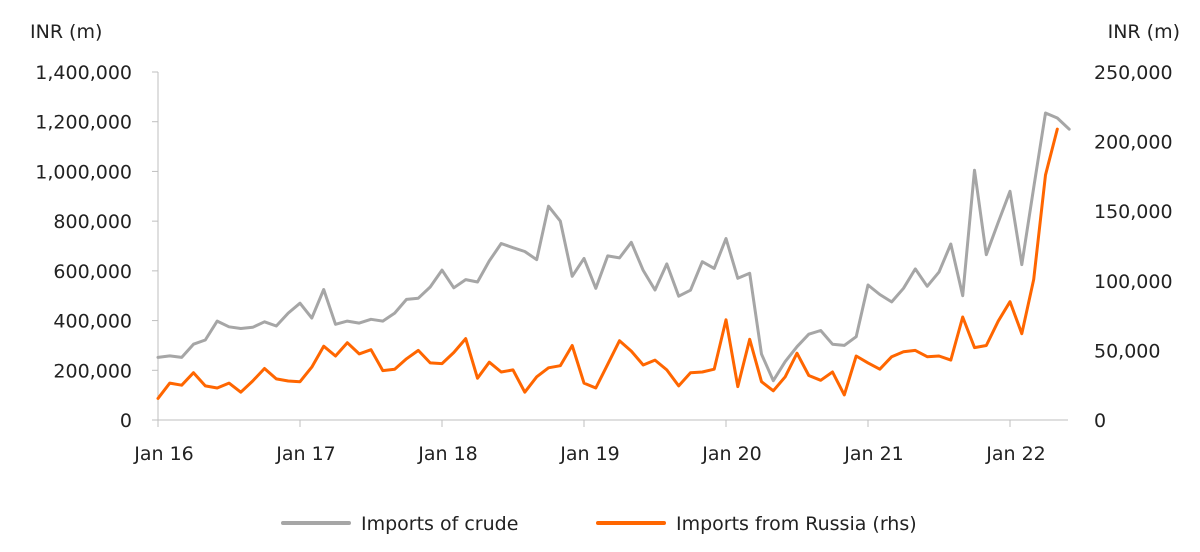 The image size is (1200, 552). Describe the element at coordinates (66, 32) in the screenshot. I see `left-axis-unit: INR (m)` at that location.